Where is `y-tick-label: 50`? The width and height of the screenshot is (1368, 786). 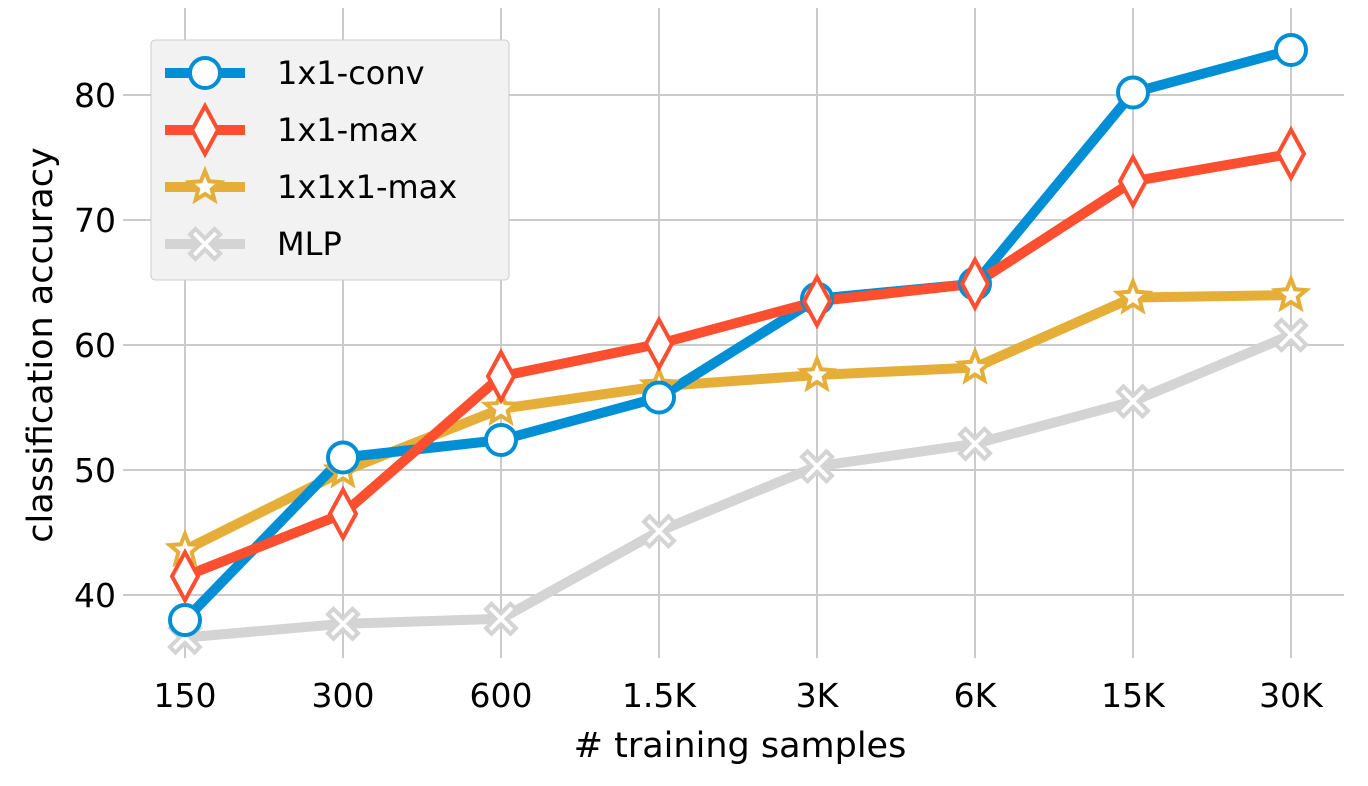 y-tick-label: 50 is located at coordinates (95, 470).